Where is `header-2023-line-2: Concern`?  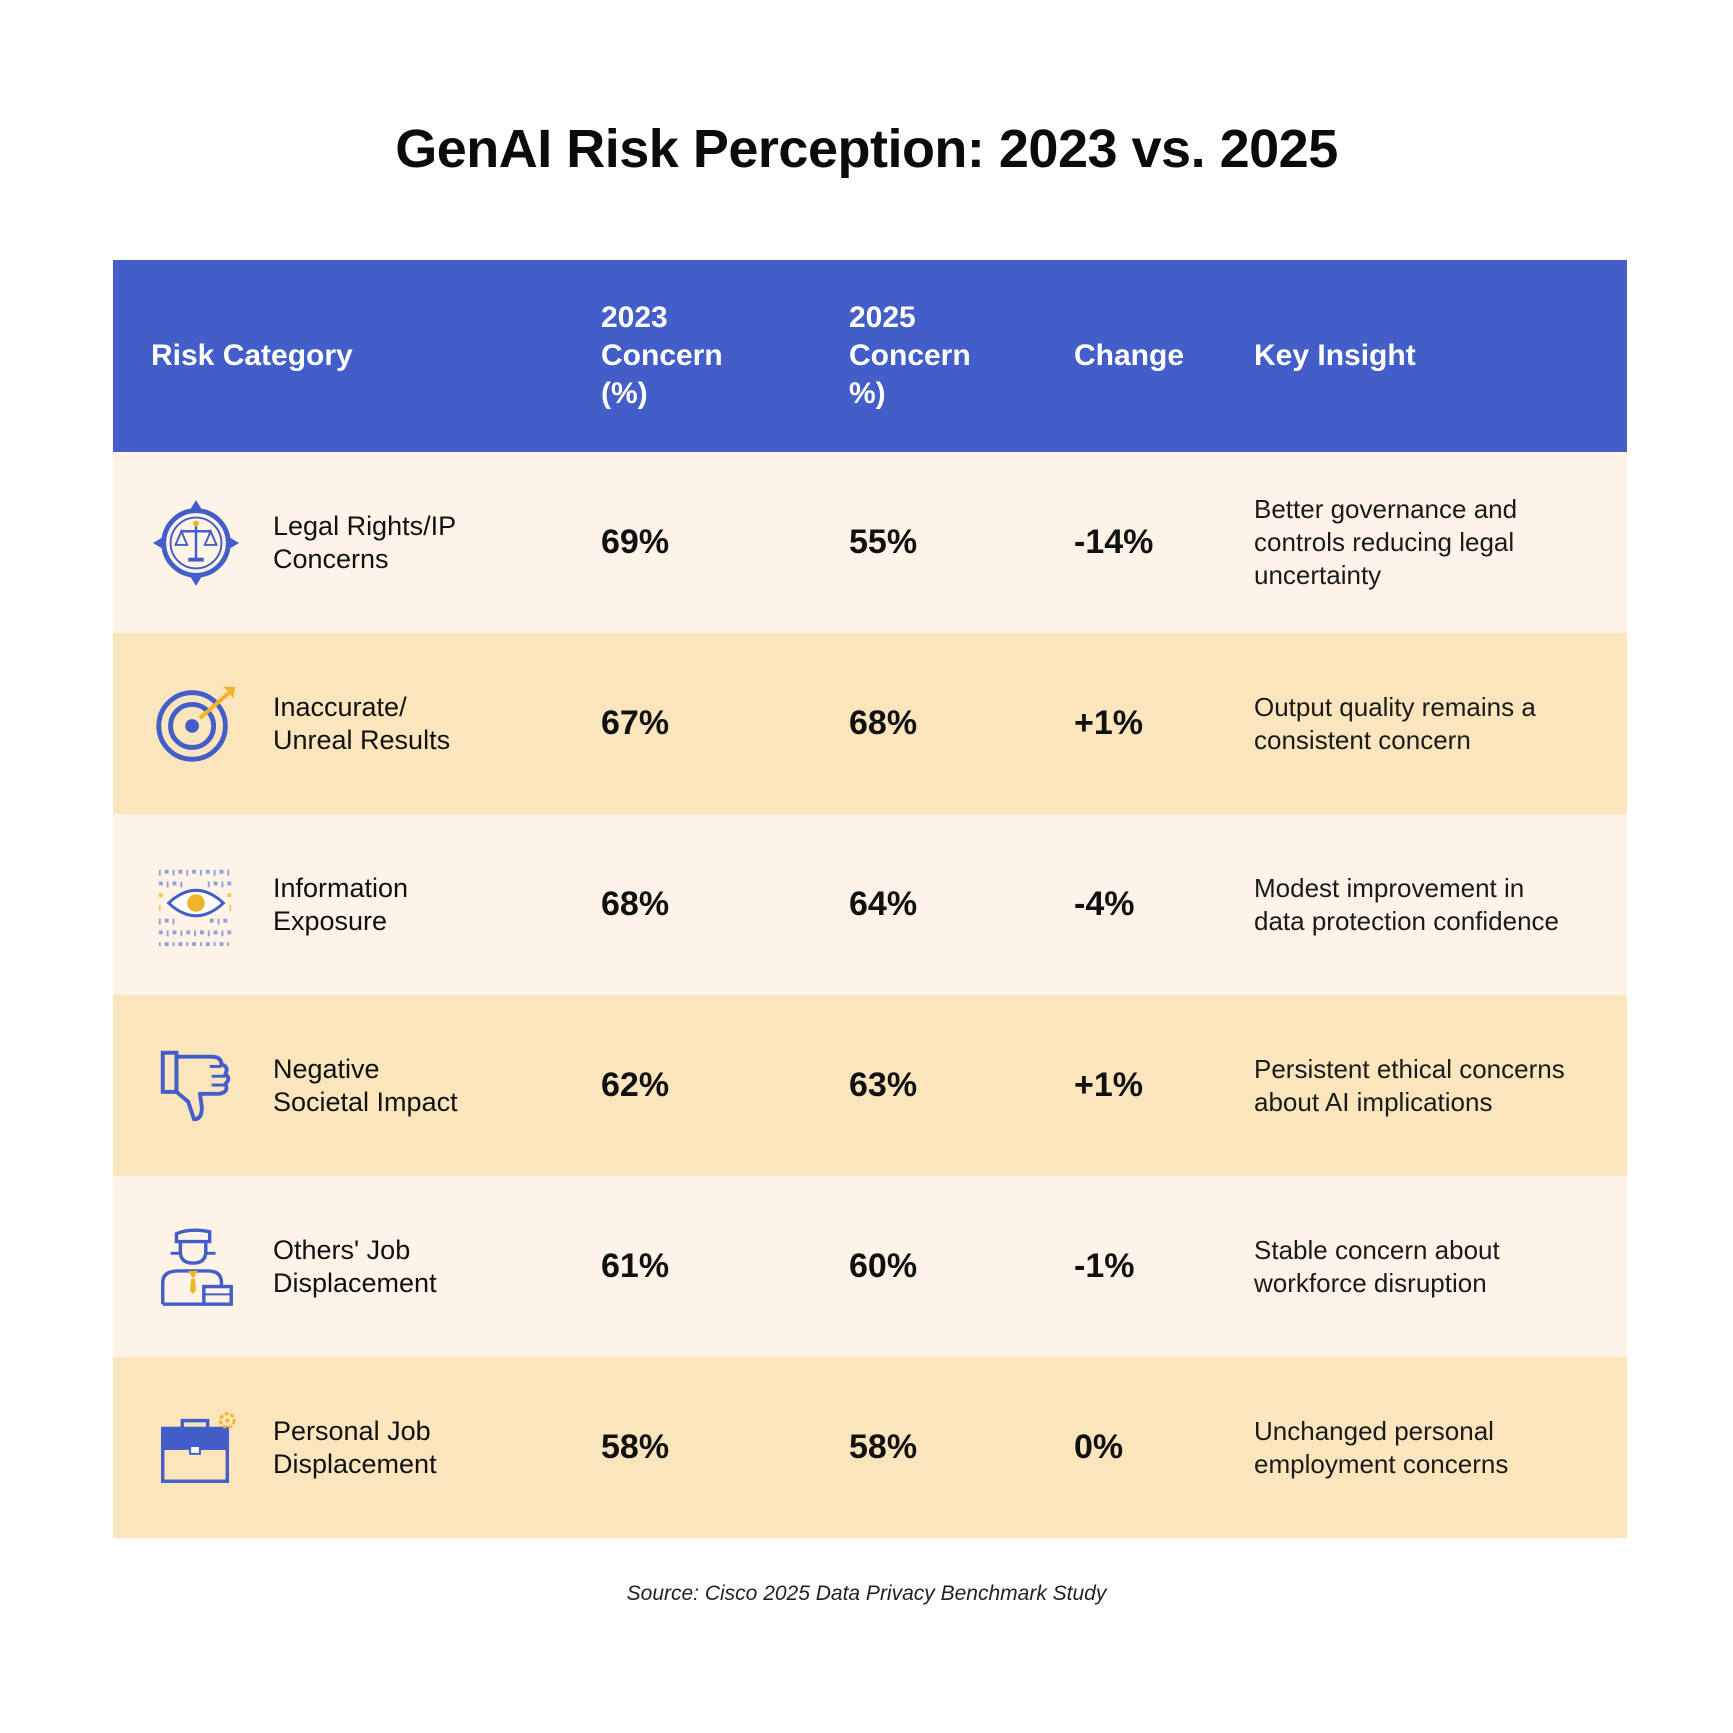
header-2023-line-2: Concern is located at coordinates (662, 355).